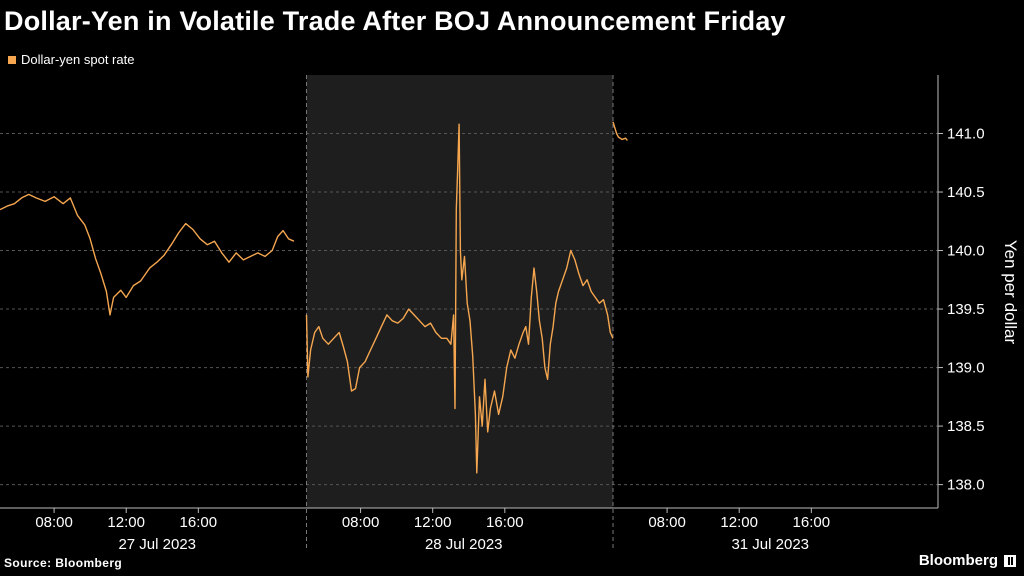  I want to click on x-tick-label-2-1: 12:00, so click(739, 522).